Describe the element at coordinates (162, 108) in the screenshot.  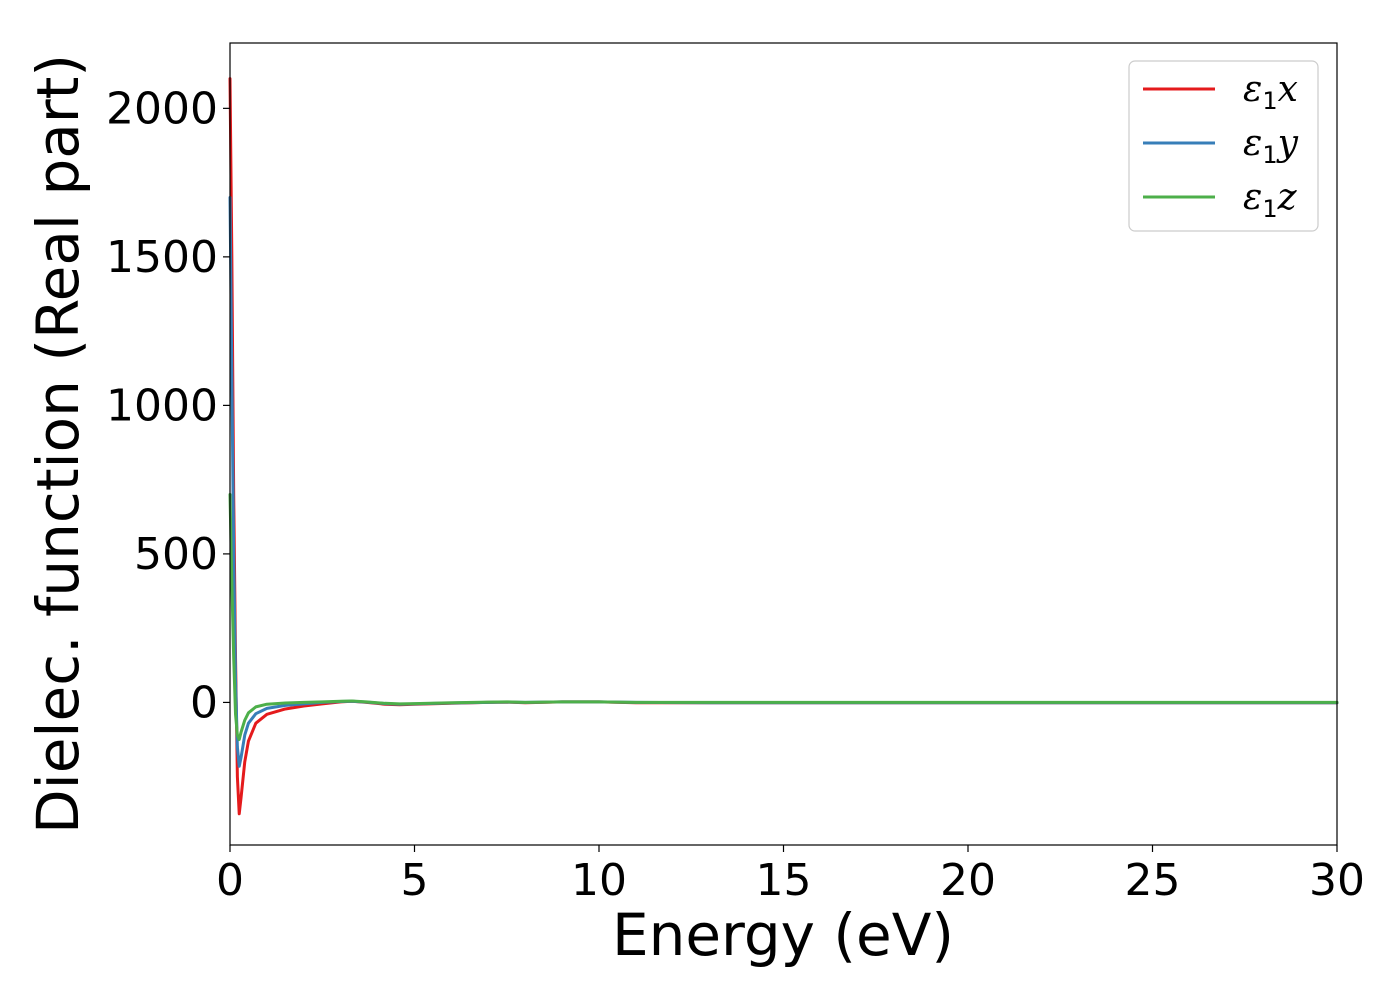
I see `y-tick-label: 2000` at that location.